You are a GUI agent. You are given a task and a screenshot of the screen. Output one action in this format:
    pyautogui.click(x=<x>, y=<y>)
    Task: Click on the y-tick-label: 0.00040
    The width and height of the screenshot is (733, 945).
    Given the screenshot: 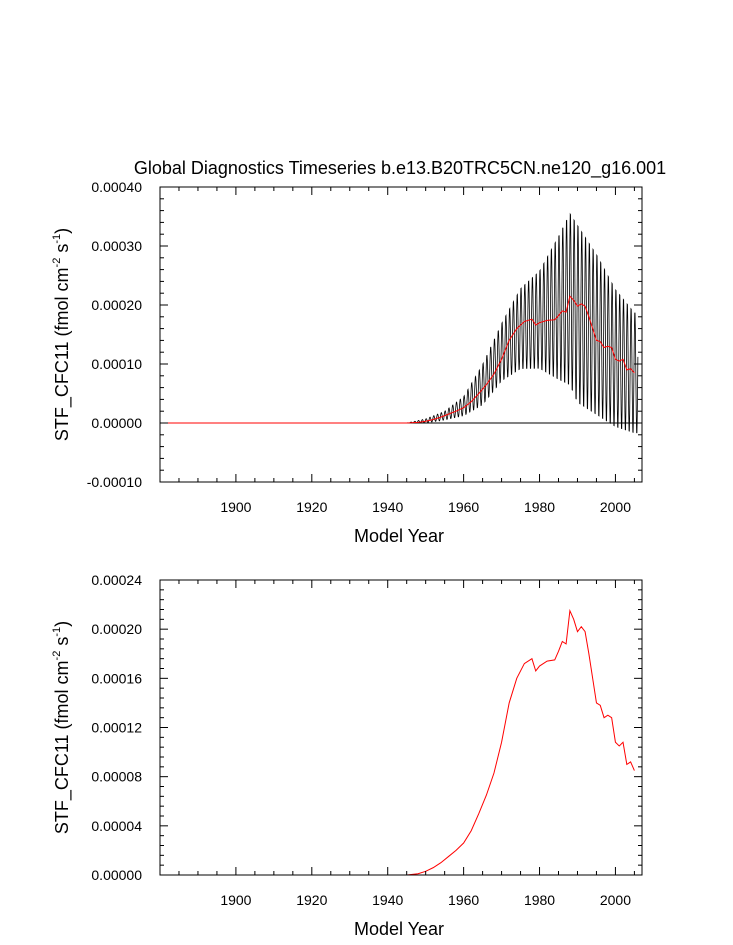 What is the action you would take?
    pyautogui.click(x=116, y=187)
    